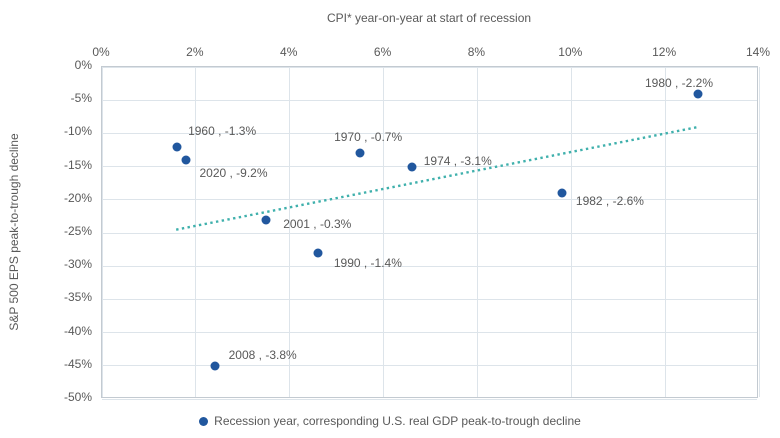  I want to click on y-tick-label: -10%, so click(77, 131).